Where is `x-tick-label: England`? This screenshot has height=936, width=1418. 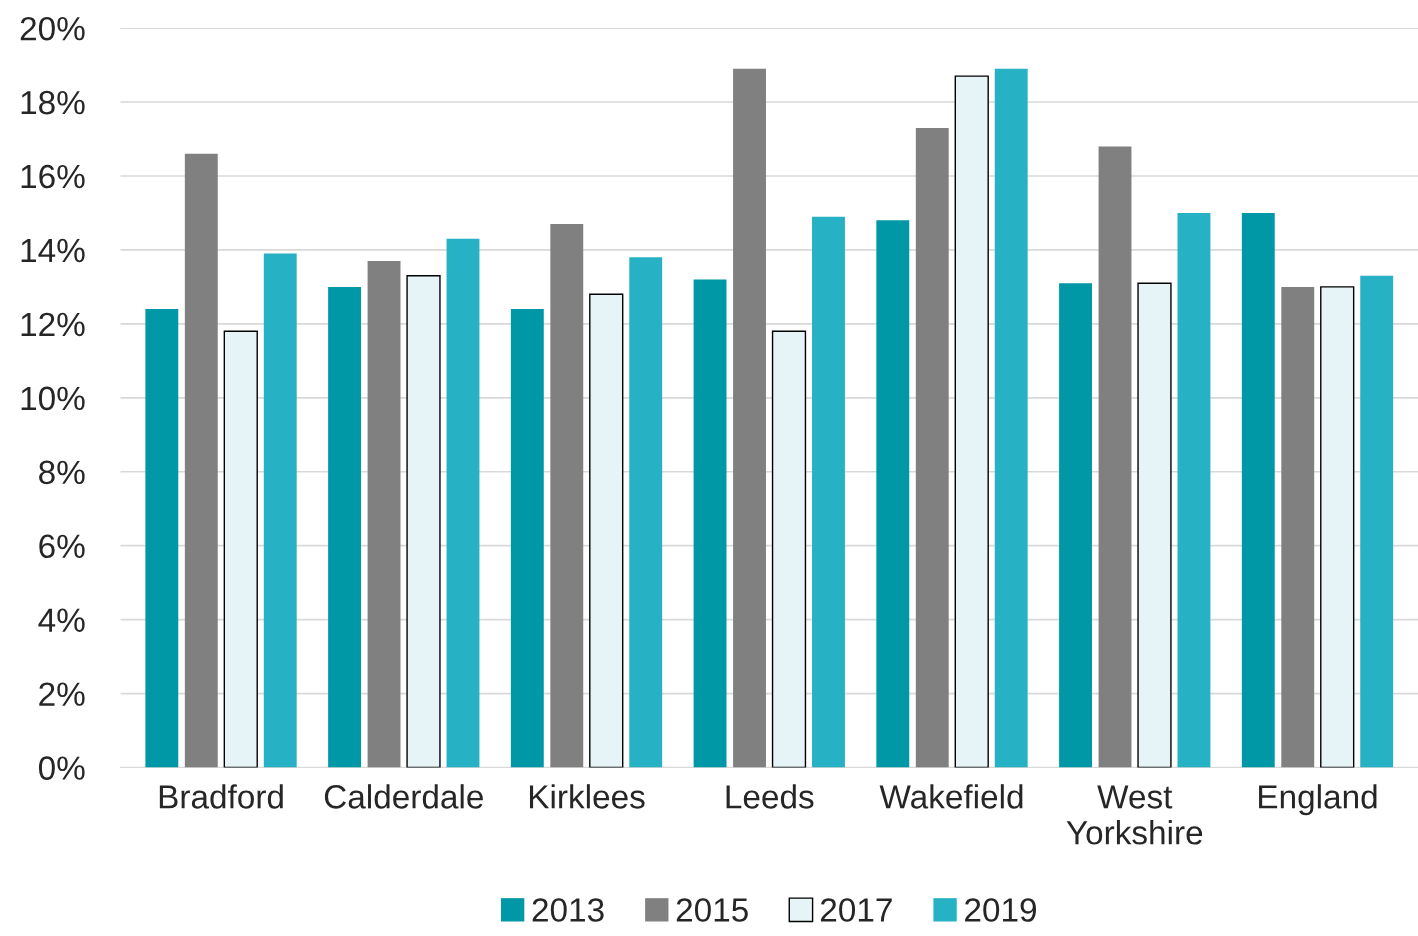
x-tick-label: England is located at coordinates (1318, 800).